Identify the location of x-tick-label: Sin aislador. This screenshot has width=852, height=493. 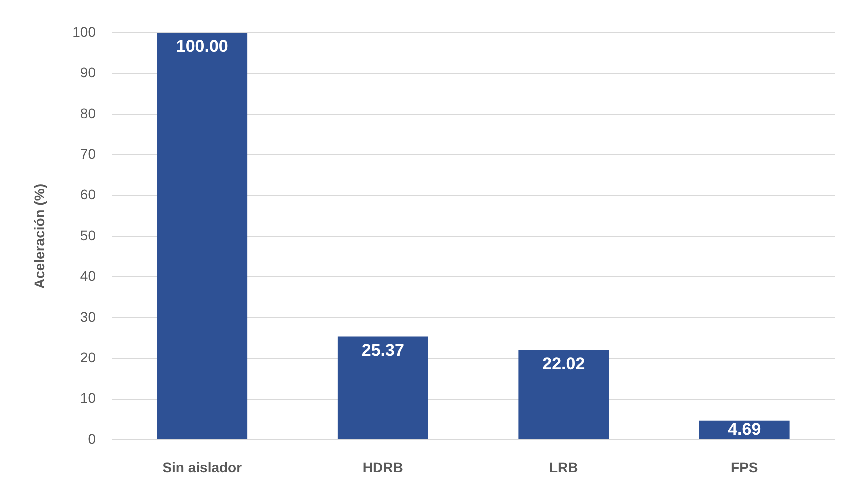
(202, 467).